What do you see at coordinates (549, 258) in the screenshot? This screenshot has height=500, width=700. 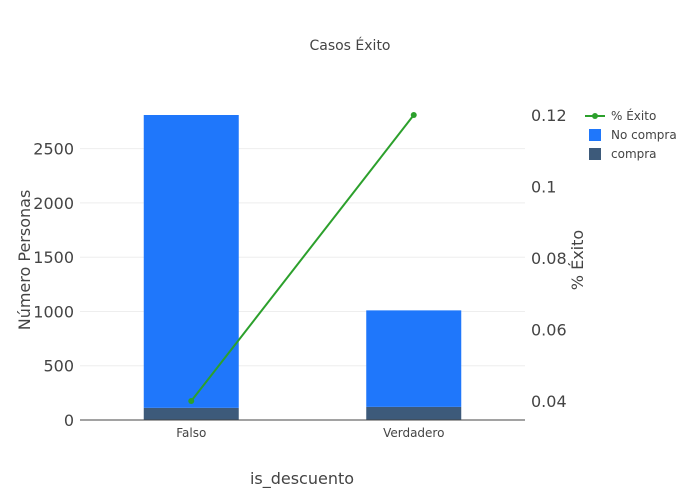 I see `y2-tick-label: 0.08` at bounding box center [549, 258].